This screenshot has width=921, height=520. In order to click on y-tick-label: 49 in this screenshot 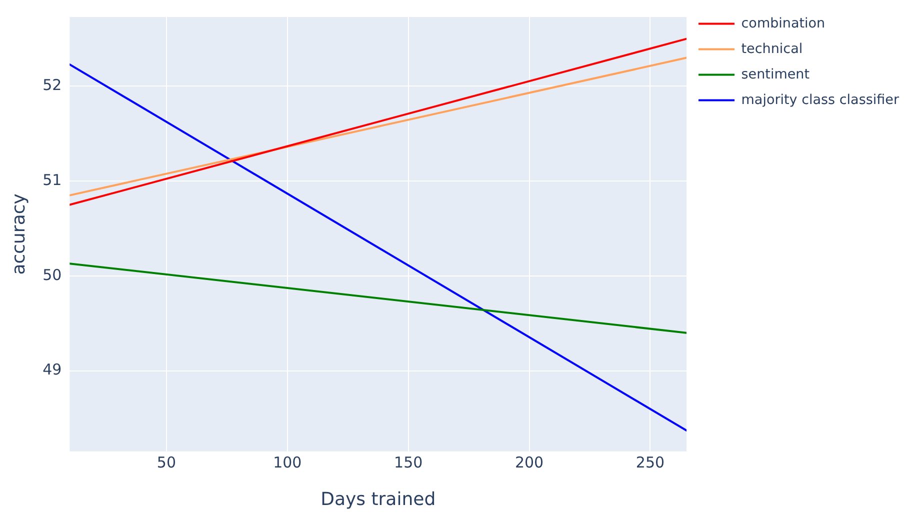, I will do `click(52, 369)`.